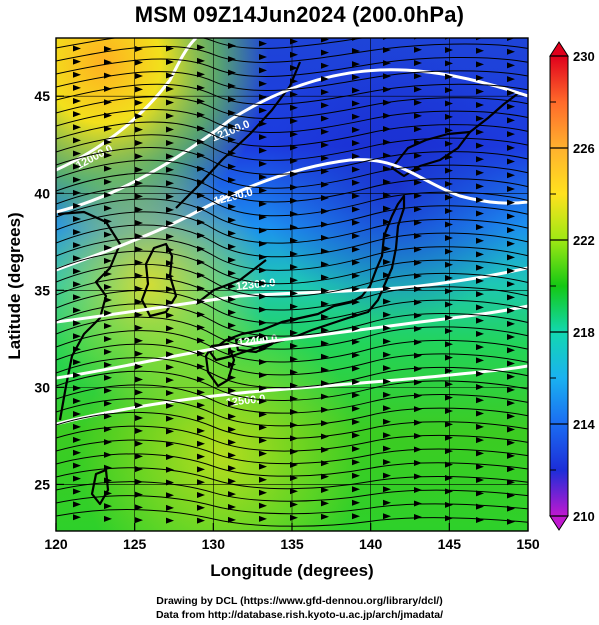 The image size is (599, 625). Describe the element at coordinates (238, 183) in the screenshot. I see `russia-coastline` at that location.